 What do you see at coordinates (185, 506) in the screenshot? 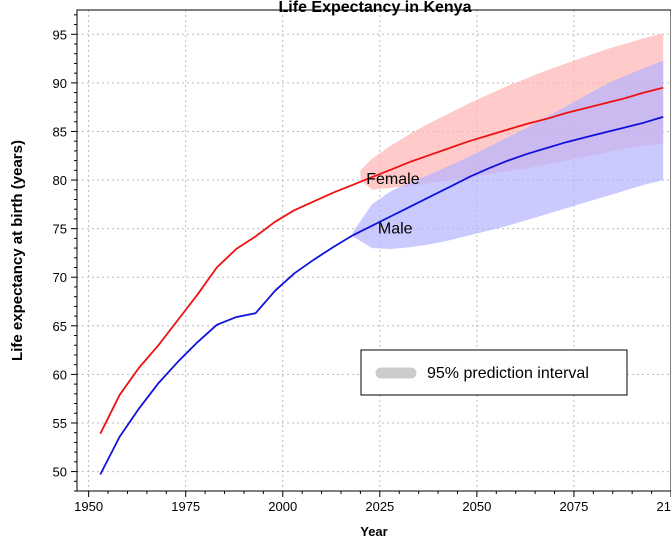
I see `x-tick-label: 1975` at bounding box center [185, 506].